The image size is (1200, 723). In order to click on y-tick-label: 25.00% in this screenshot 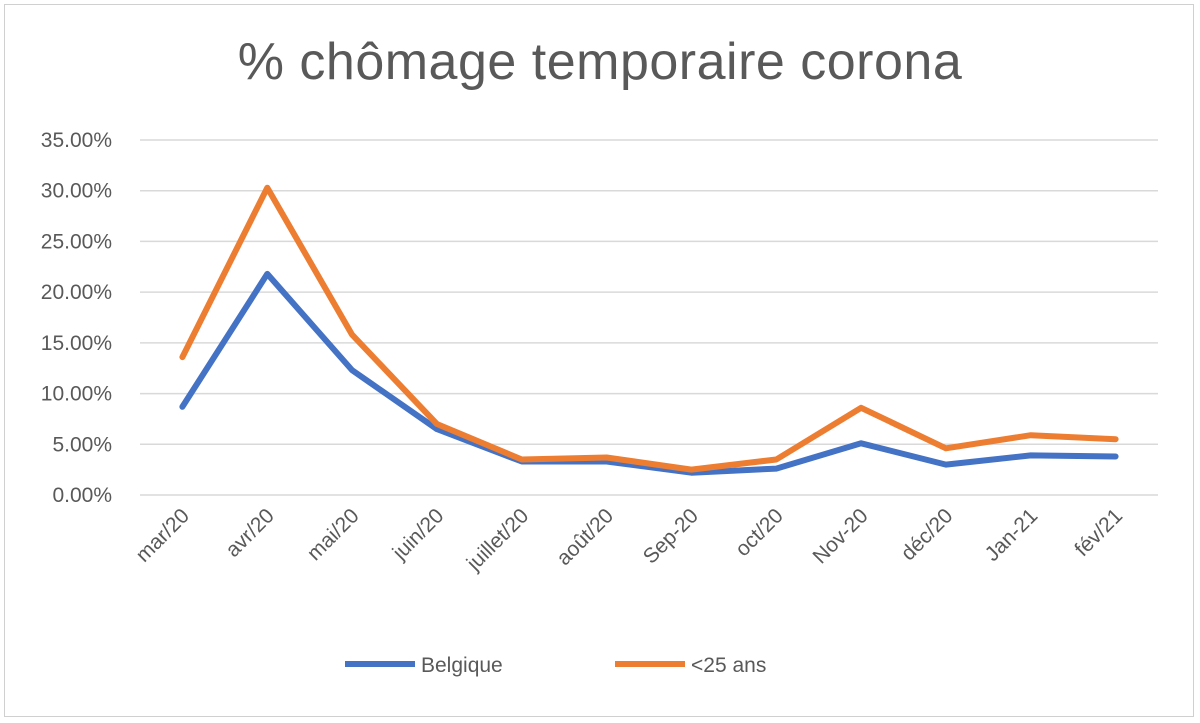, I will do `click(76, 241)`.